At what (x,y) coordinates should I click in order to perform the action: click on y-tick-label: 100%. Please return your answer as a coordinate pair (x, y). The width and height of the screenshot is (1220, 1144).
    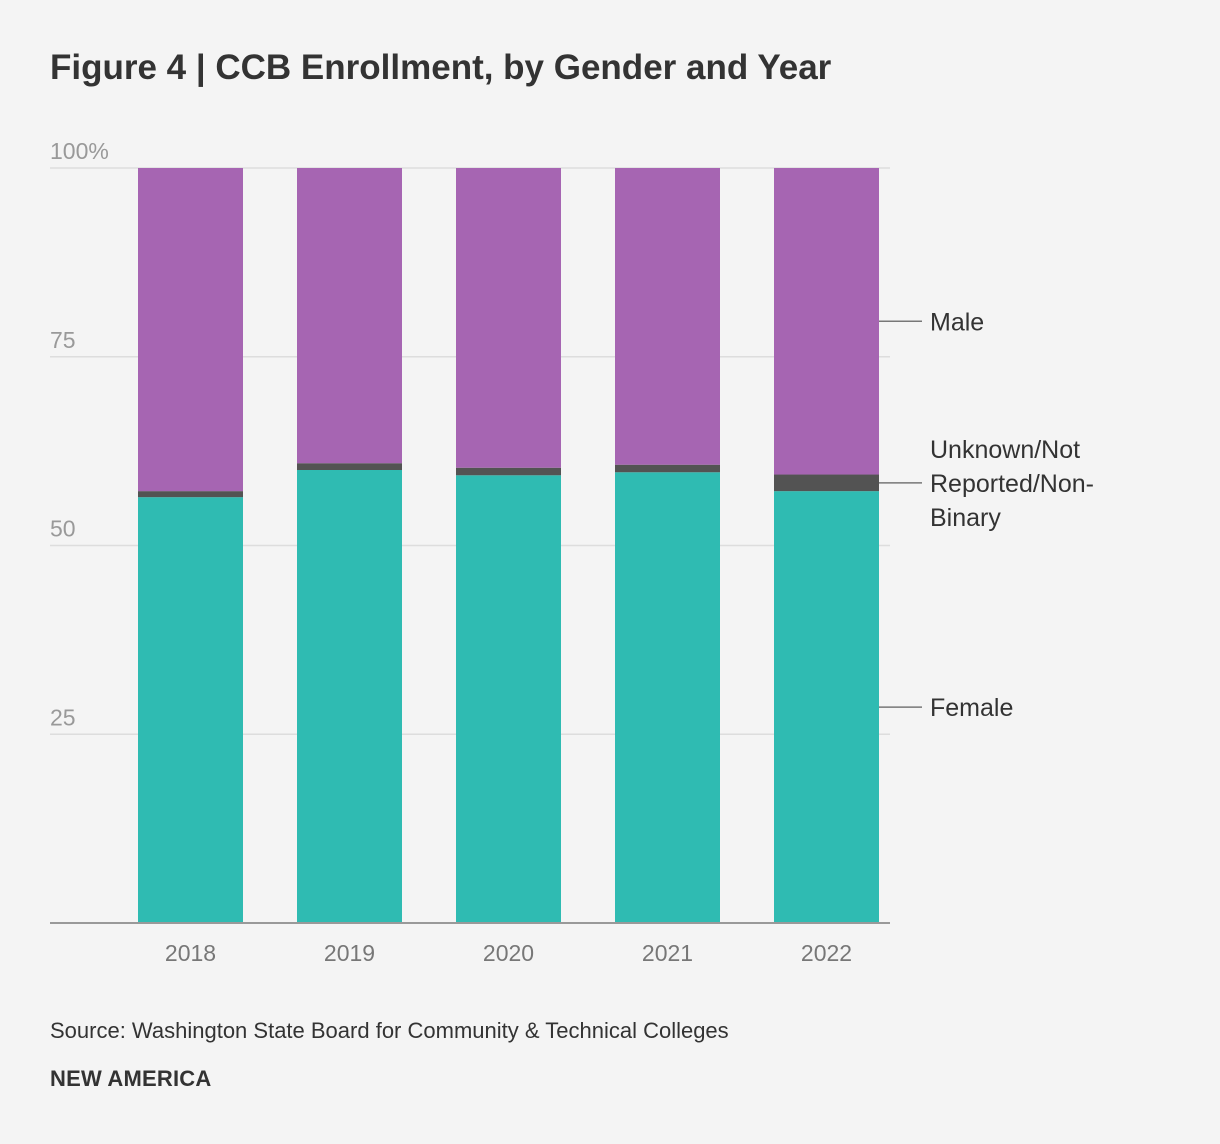
    Looking at the image, I should click on (79, 151).